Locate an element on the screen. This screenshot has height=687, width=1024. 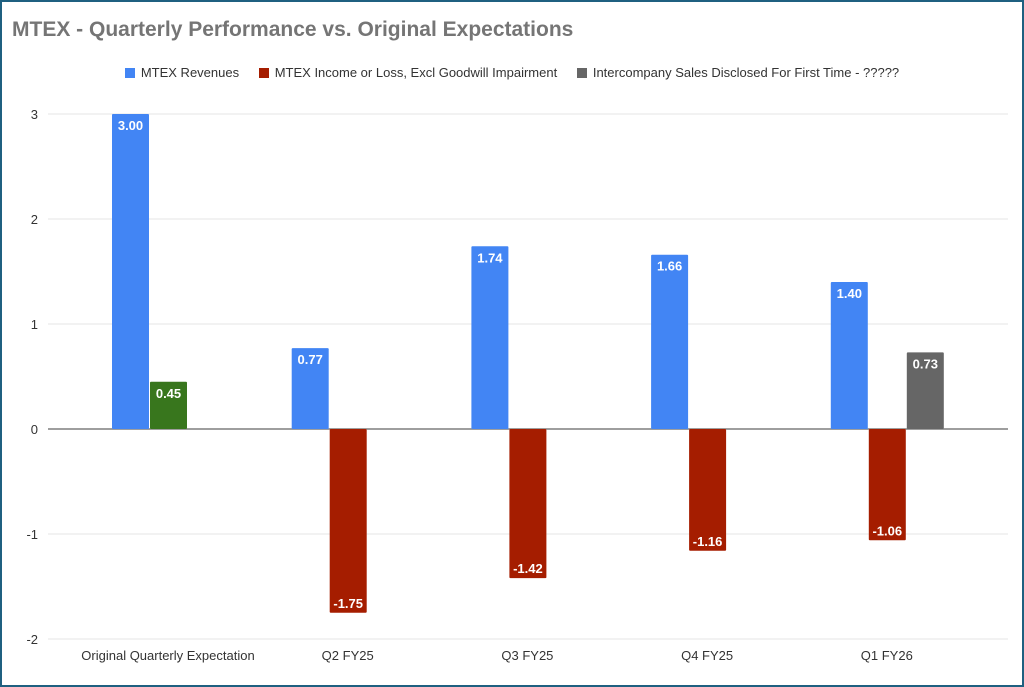
y-tick-label: 0 is located at coordinates (34, 429).